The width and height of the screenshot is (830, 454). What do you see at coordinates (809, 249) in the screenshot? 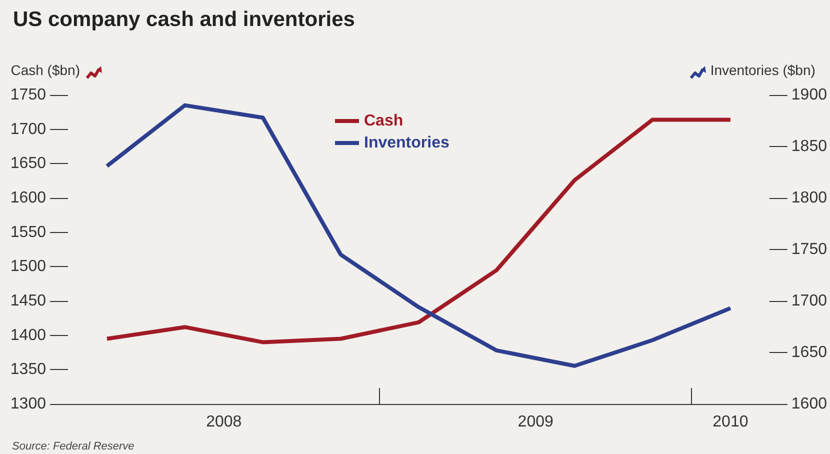
I see `y2-tick-label: 1750` at bounding box center [809, 249].